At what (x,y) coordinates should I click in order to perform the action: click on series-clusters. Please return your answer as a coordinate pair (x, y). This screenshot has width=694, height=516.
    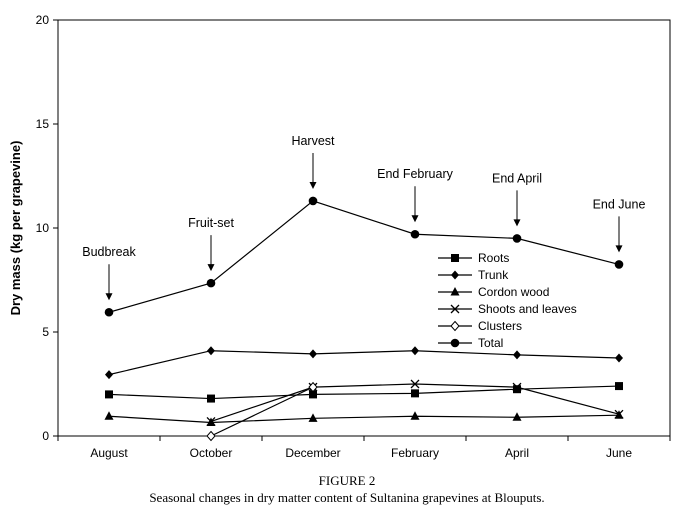
    Looking at the image, I should click on (262, 411).